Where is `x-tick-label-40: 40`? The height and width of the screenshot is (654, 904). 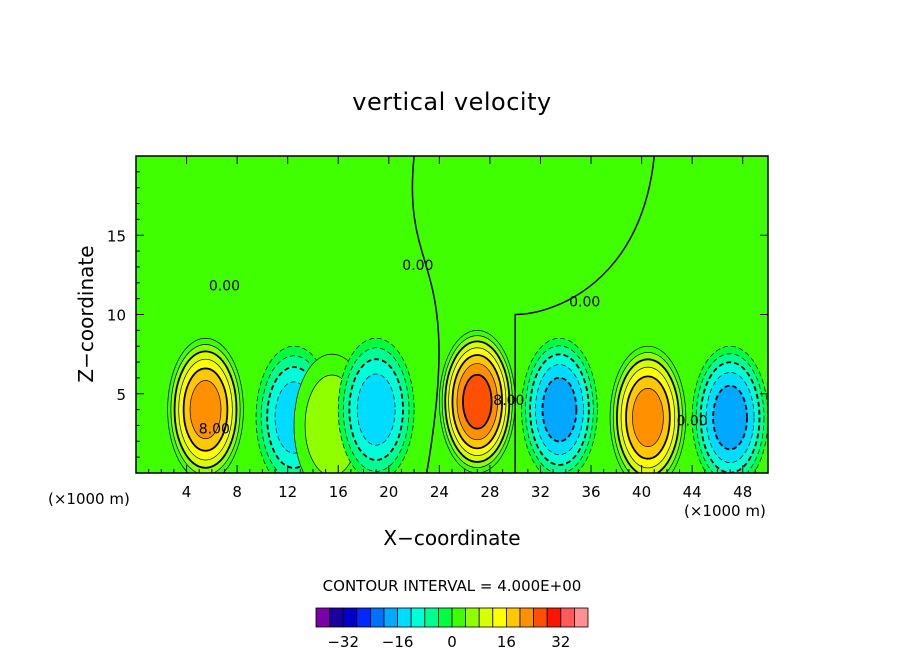 x-tick-label-40: 40 is located at coordinates (641, 492).